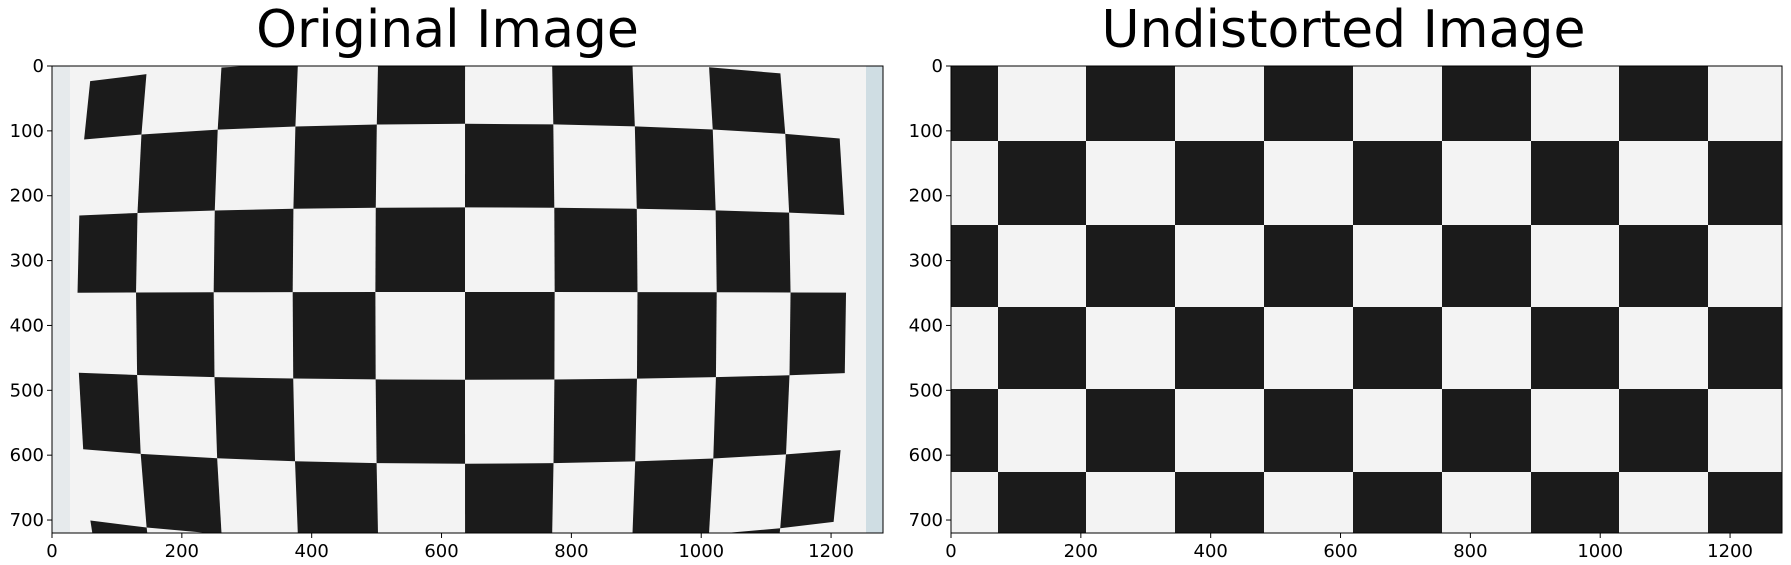  Describe the element at coordinates (447, 30) in the screenshot. I see `panel-title: Original Image` at that location.